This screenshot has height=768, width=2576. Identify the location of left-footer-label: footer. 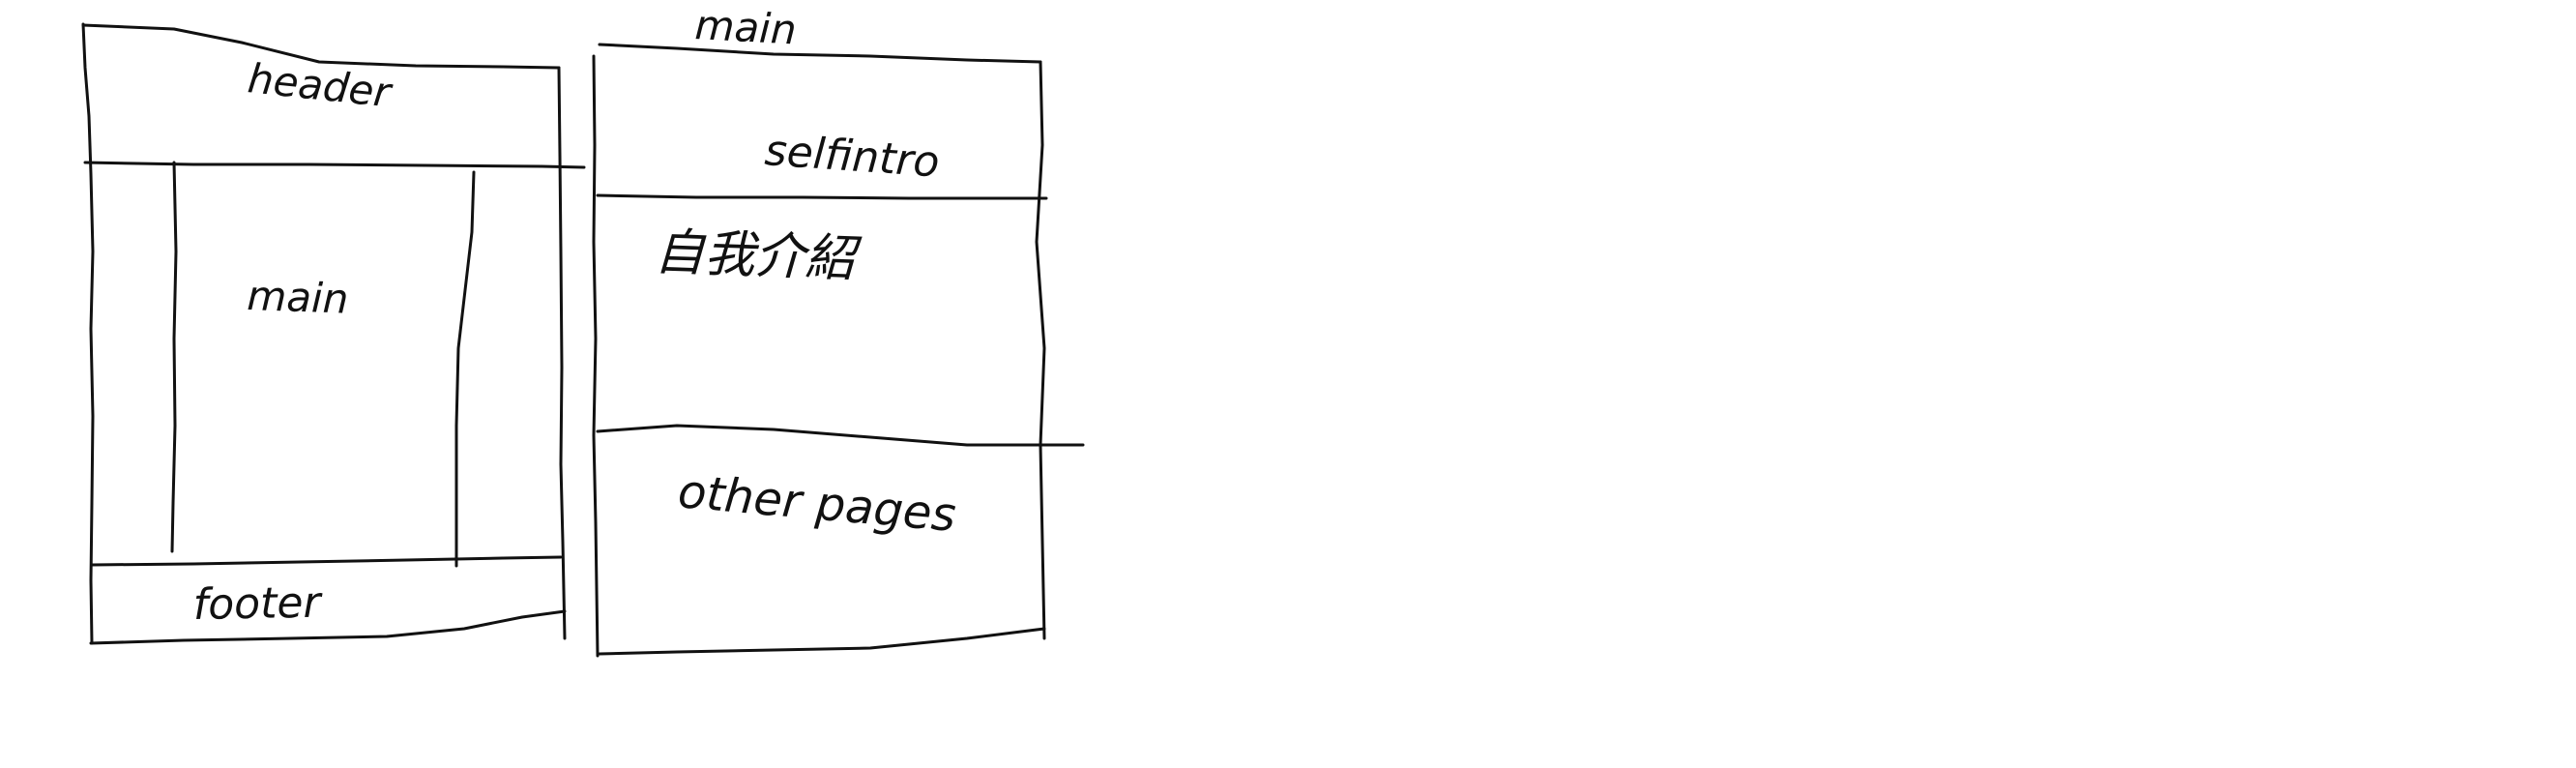
(258, 604).